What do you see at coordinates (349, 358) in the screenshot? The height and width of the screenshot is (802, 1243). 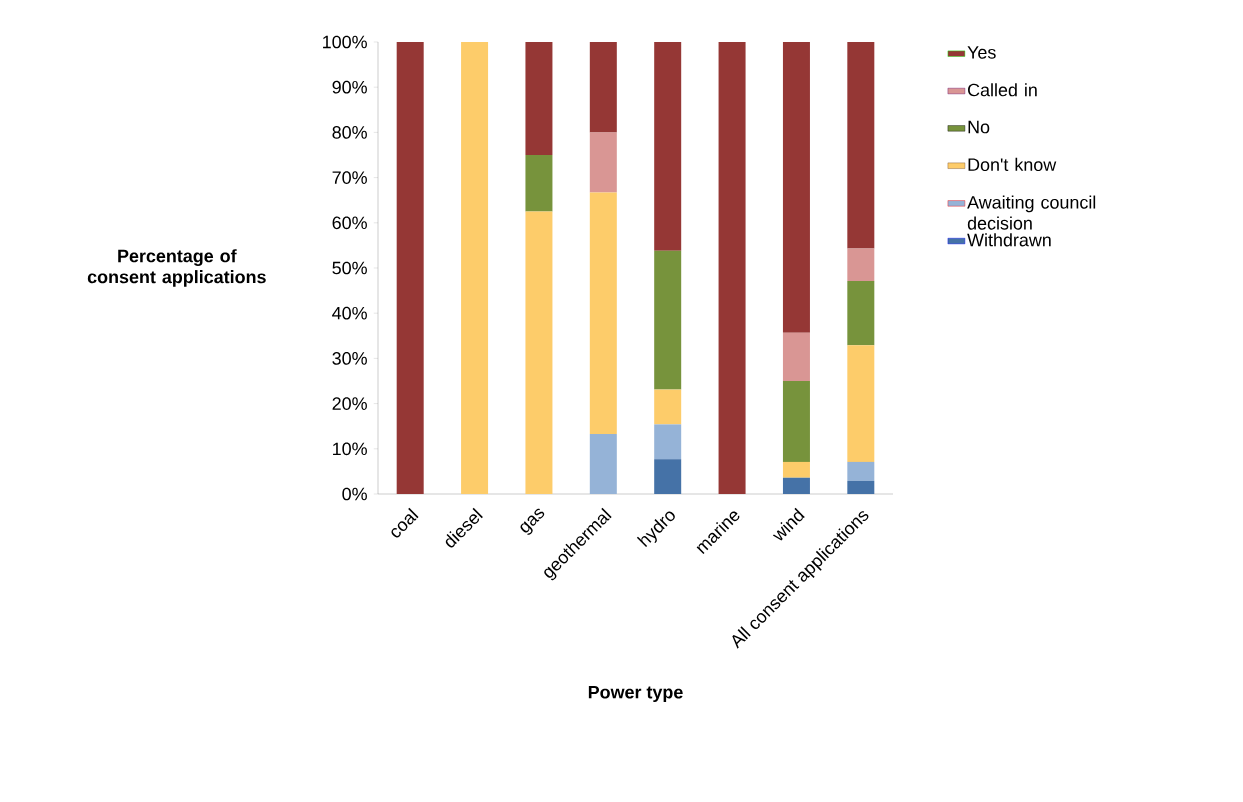 I see `y-tick-label: 30%` at bounding box center [349, 358].